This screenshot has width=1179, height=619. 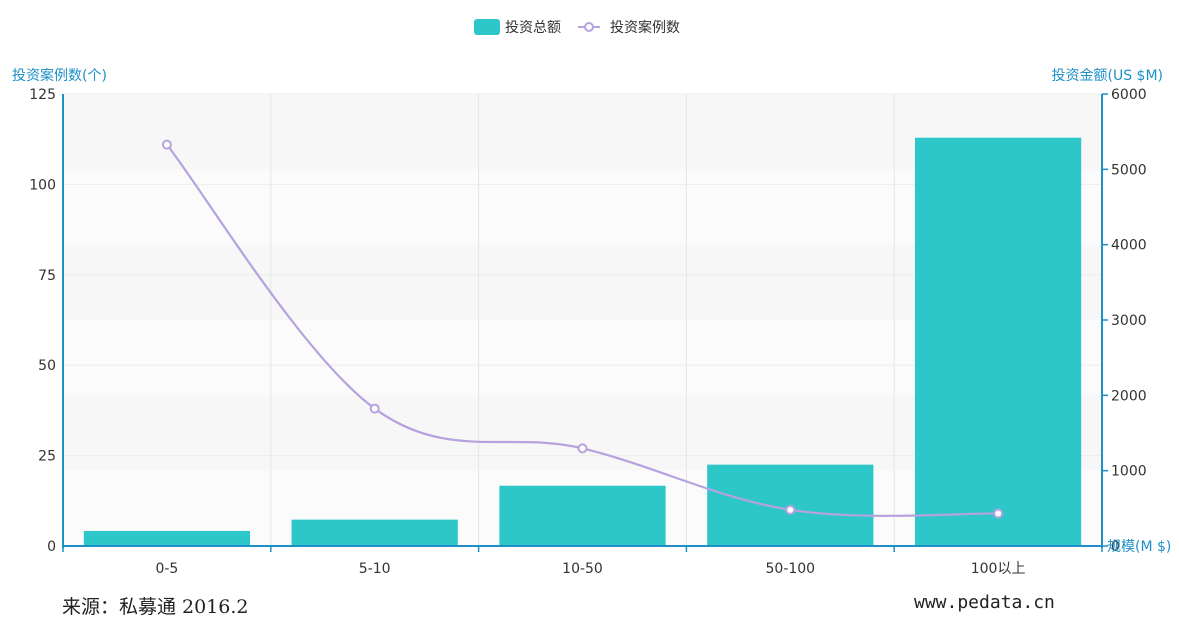 What do you see at coordinates (1129, 246) in the screenshot?
I see `right-tick-label: 4000` at bounding box center [1129, 246].